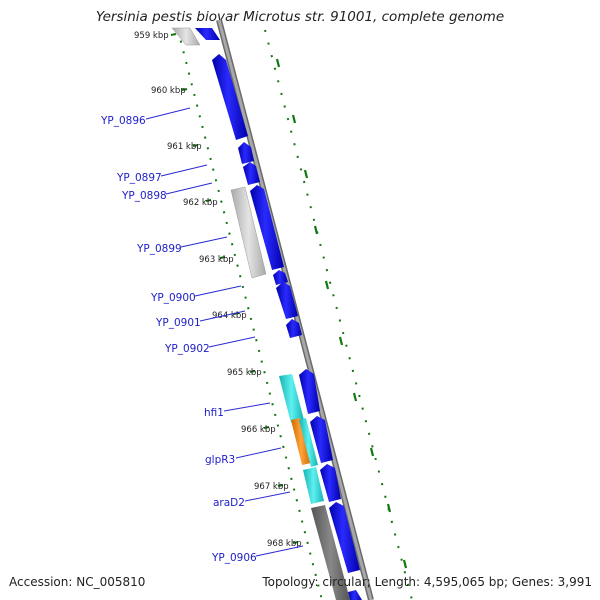  I want to click on kbp-label-961: 961 kbp, so click(184, 147).